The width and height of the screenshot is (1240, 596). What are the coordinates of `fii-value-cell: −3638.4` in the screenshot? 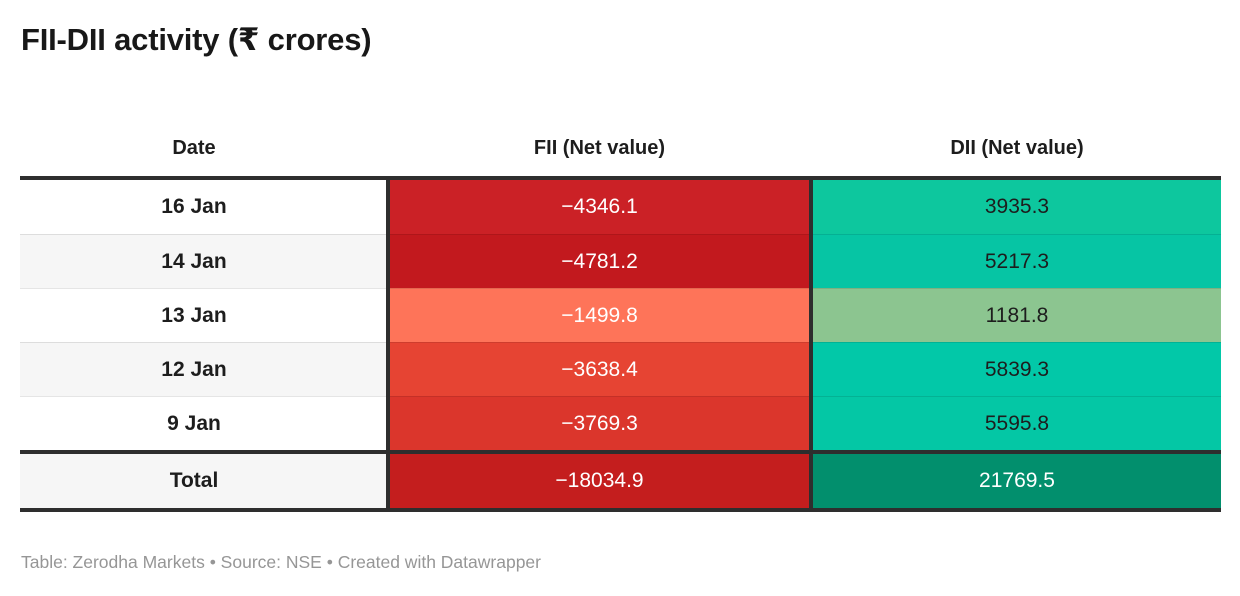 It's located at (599, 369).